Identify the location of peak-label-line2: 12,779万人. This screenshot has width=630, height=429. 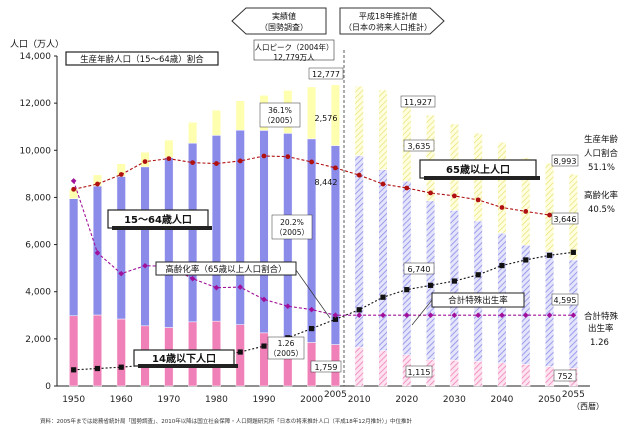
(294, 57).